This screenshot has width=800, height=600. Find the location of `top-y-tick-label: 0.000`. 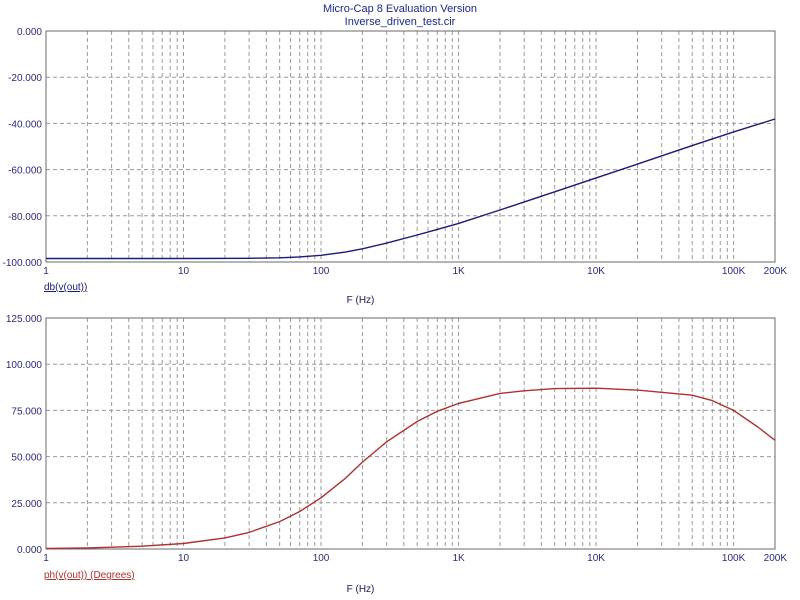

top-y-tick-label: 0.000 is located at coordinates (29, 32).